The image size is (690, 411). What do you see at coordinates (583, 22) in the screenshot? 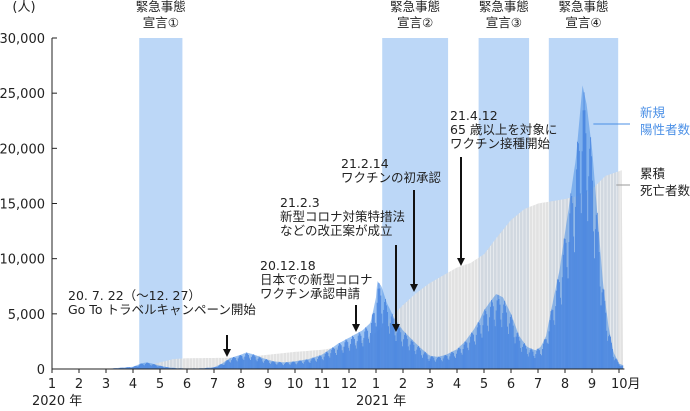
I see `emergency-label-4-line2: 宣言④` at bounding box center [583, 22].